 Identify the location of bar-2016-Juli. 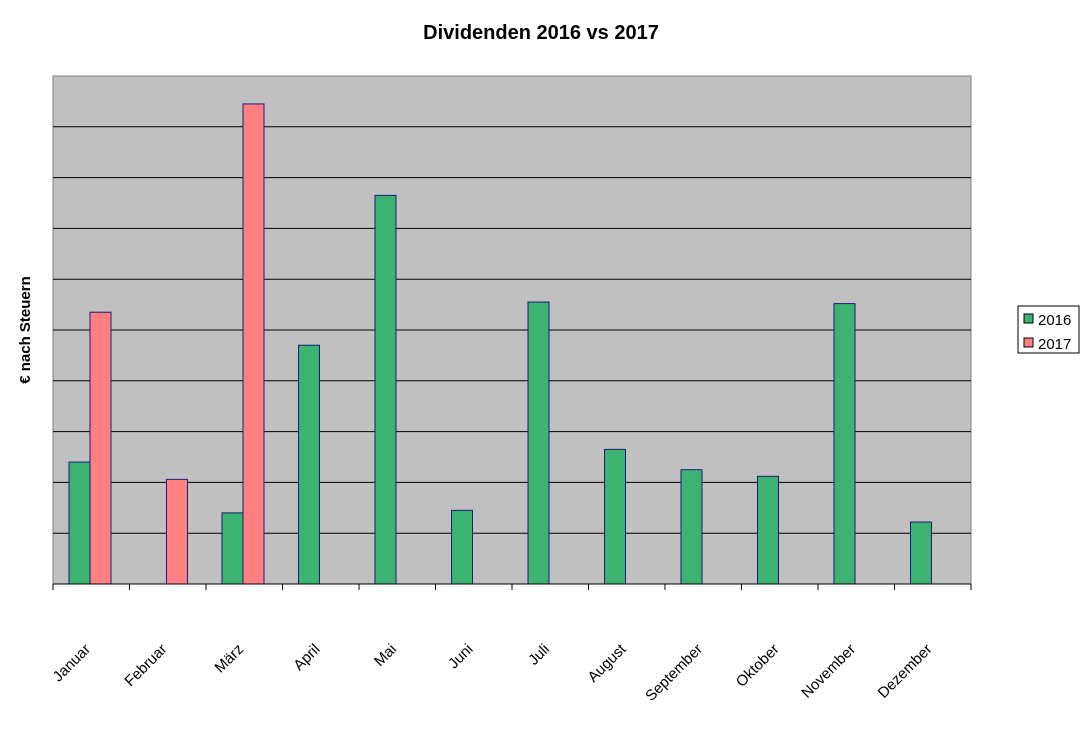
(538, 443).